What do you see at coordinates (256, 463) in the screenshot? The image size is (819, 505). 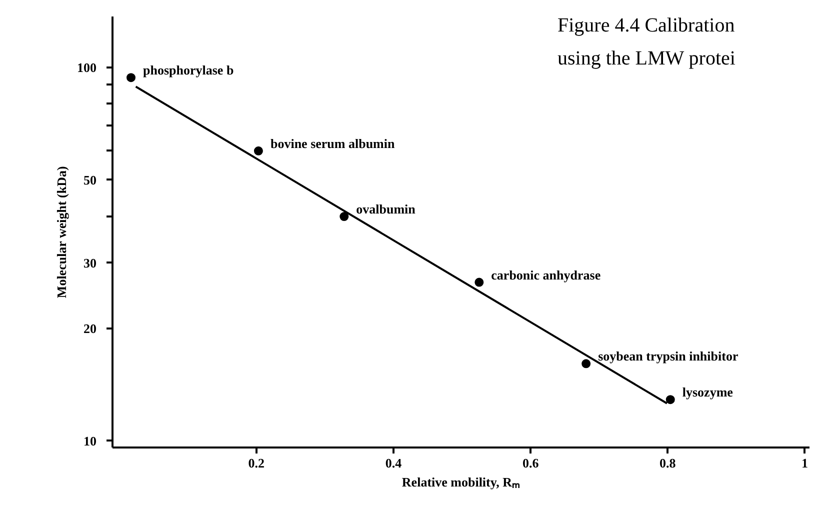 I see `x-tick-label: 0.2` at bounding box center [256, 463].